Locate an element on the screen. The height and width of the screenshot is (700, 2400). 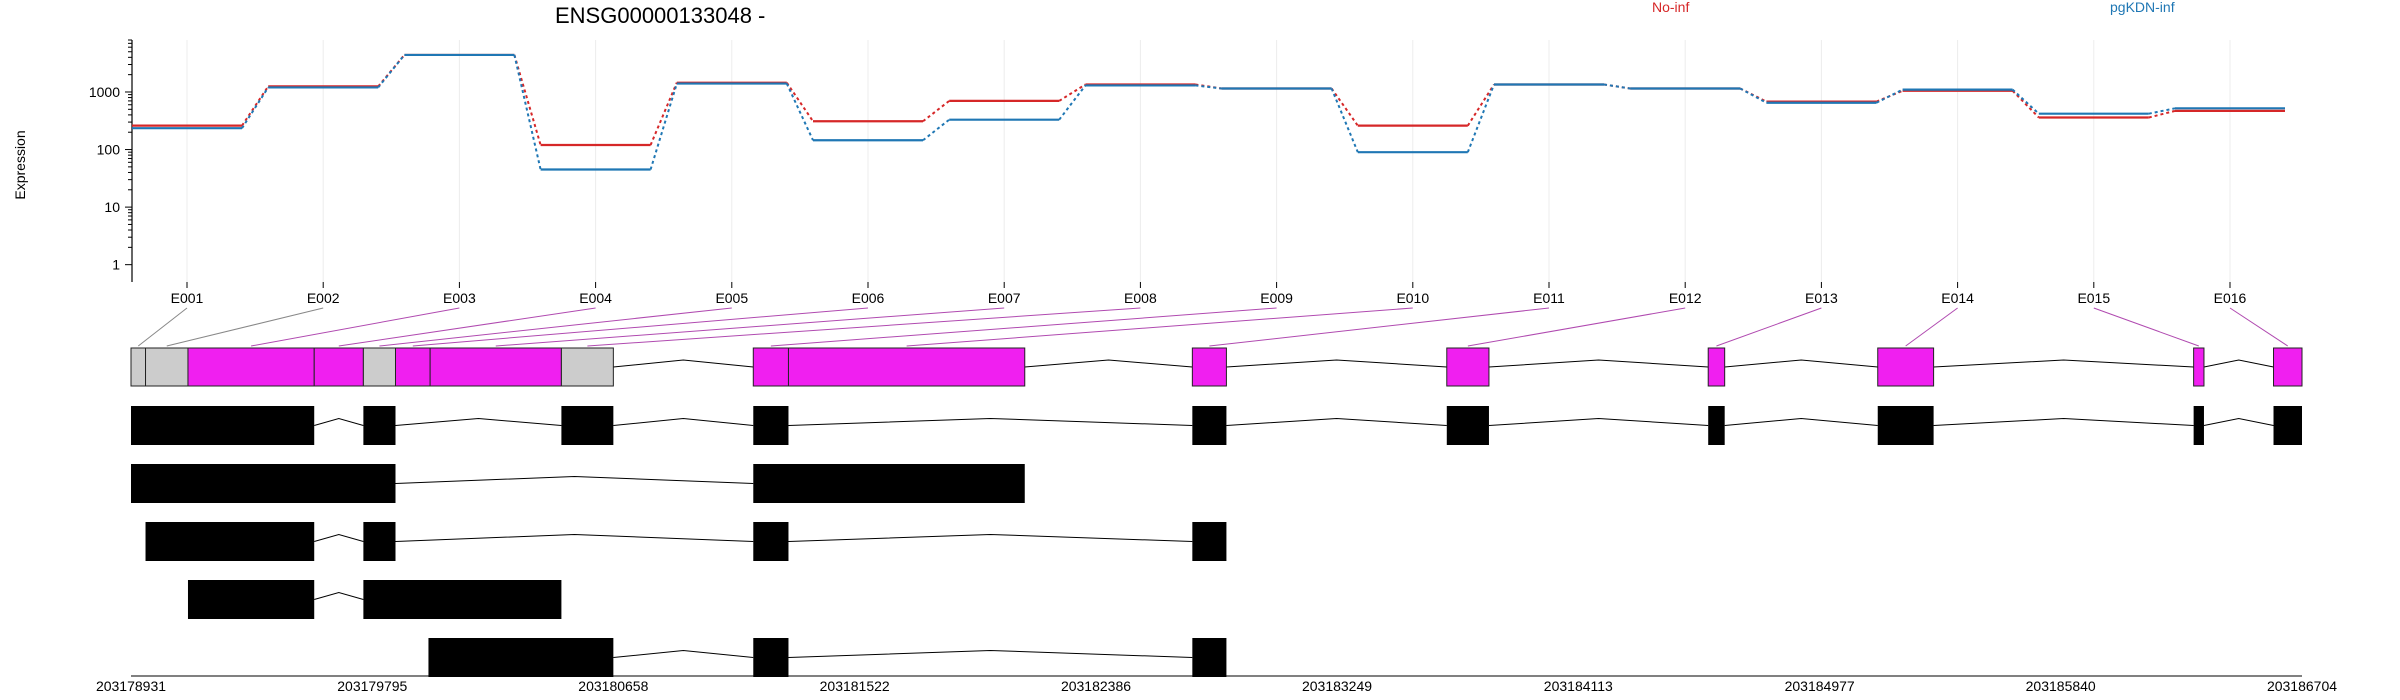
genomic-tick-label: 203185840 is located at coordinates (2061, 686).